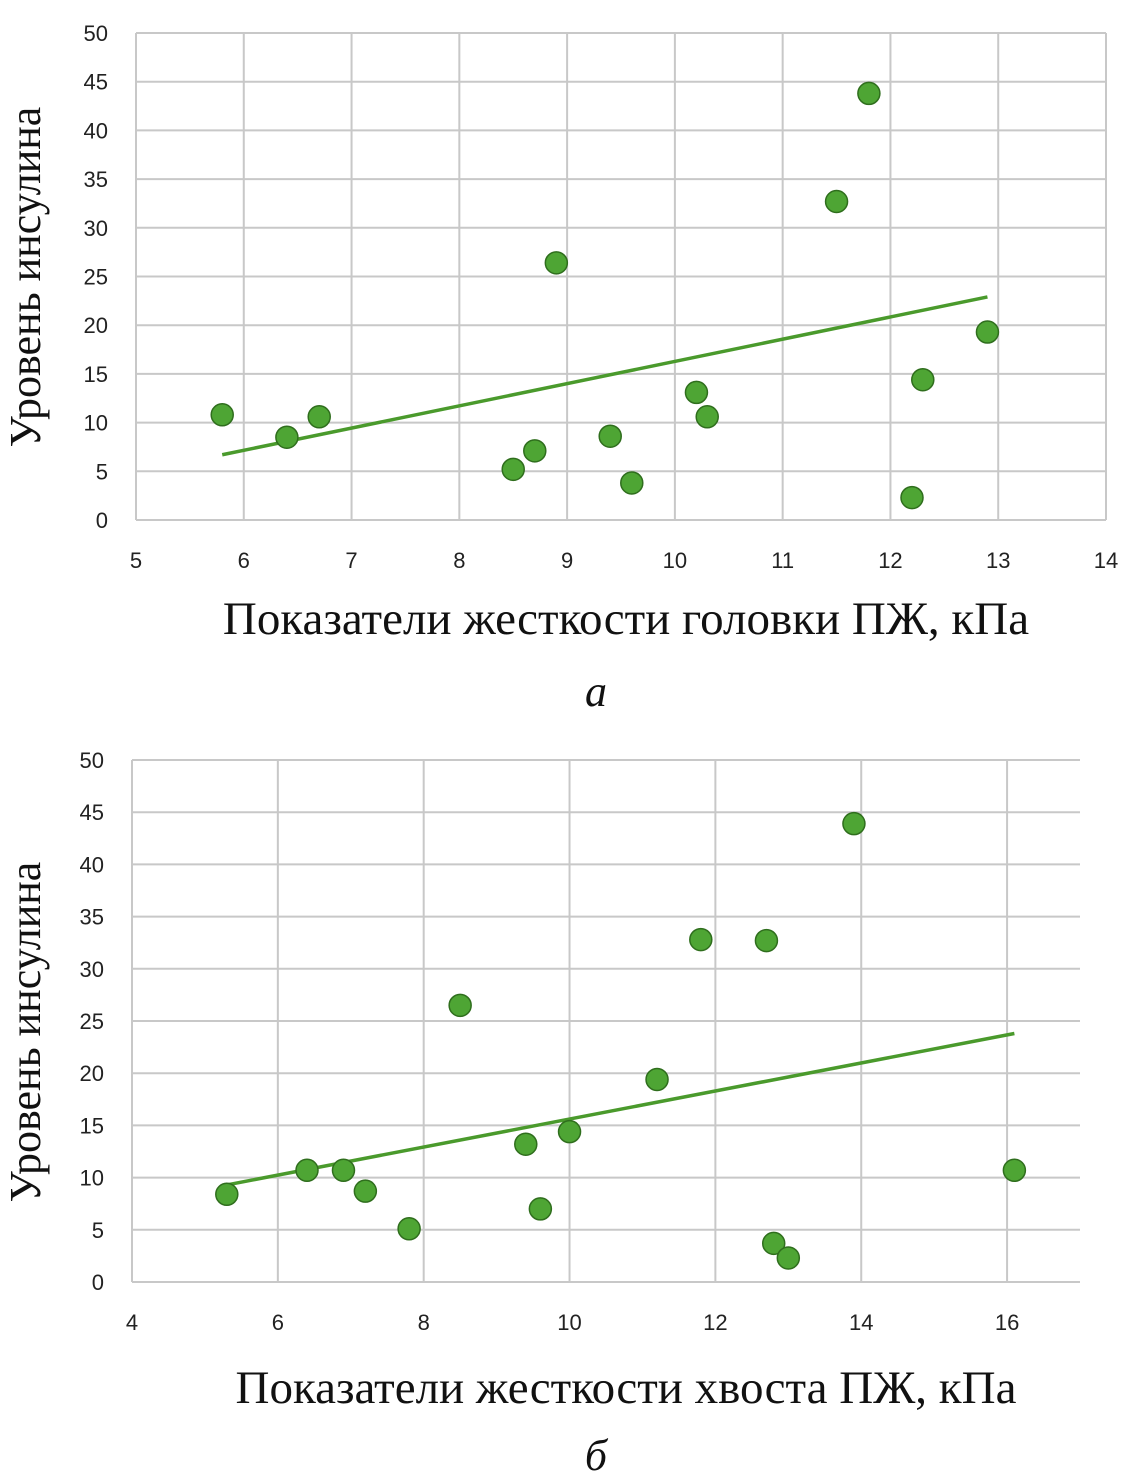  Describe the element at coordinates (351, 560) in the screenshot. I see `x-tick-label: 7` at that location.